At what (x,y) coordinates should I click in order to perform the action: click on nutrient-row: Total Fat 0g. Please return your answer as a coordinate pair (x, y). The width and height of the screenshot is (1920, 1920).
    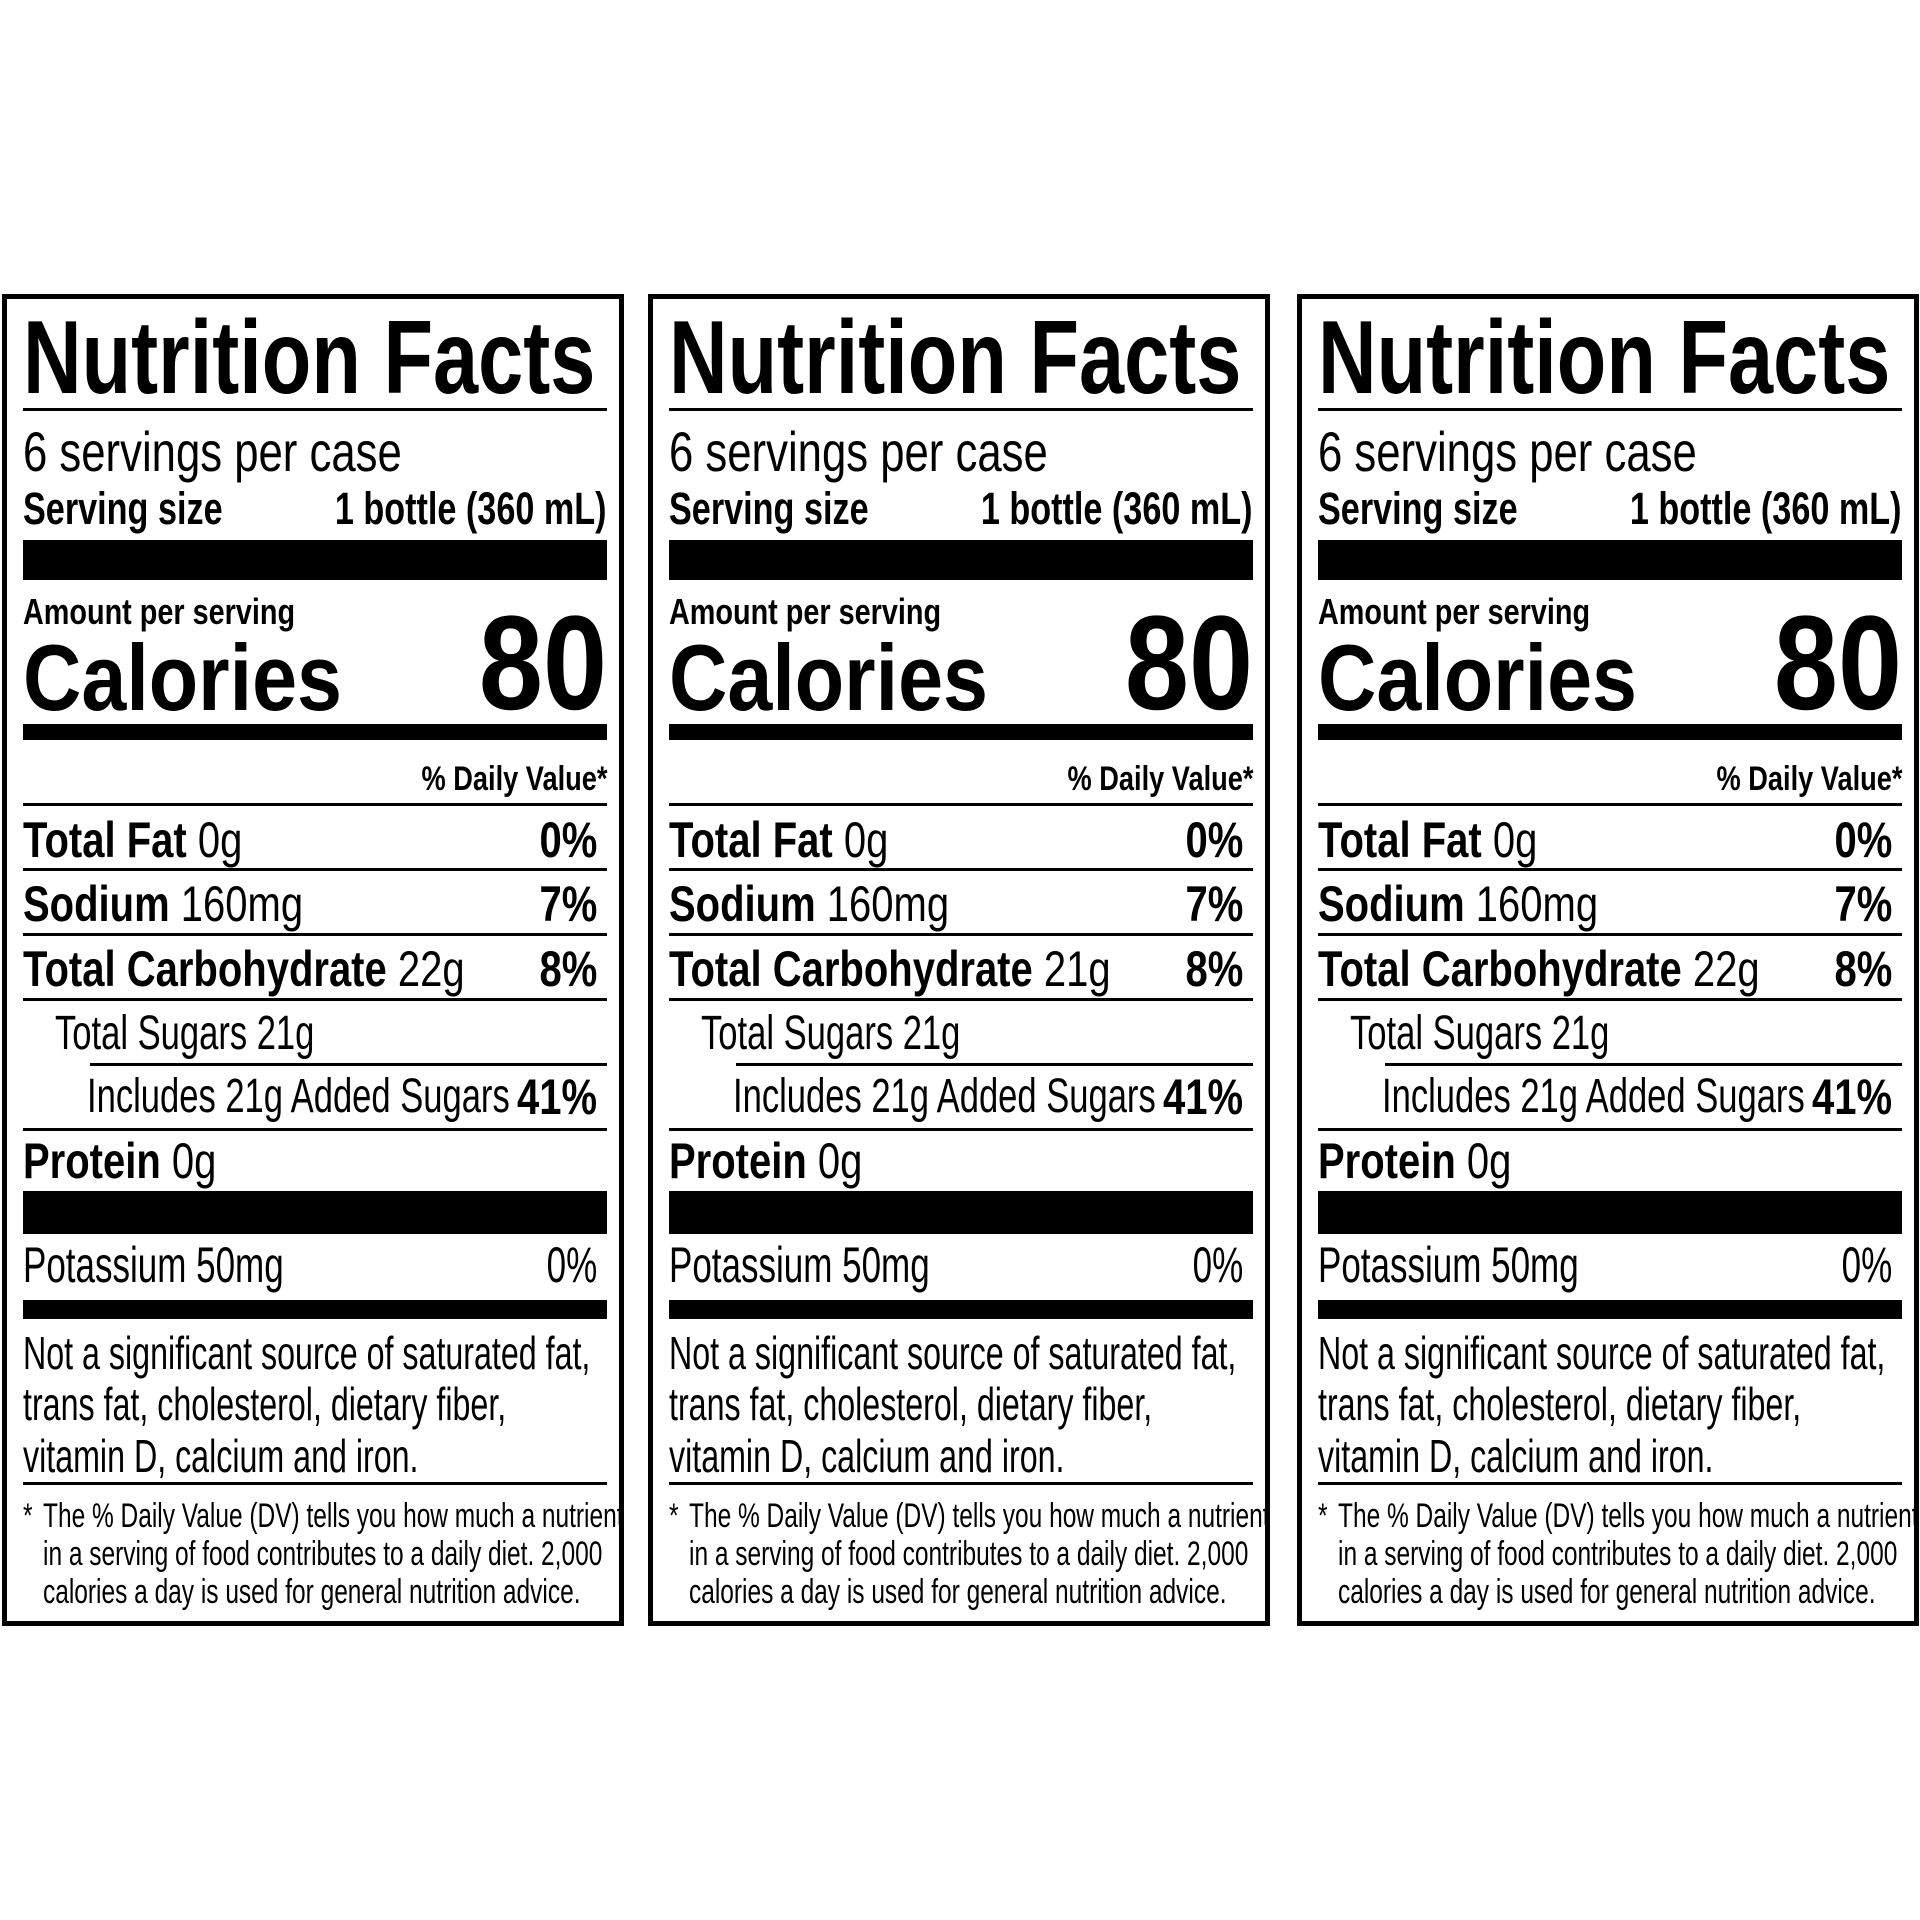
    Looking at the image, I should click on (132, 840).